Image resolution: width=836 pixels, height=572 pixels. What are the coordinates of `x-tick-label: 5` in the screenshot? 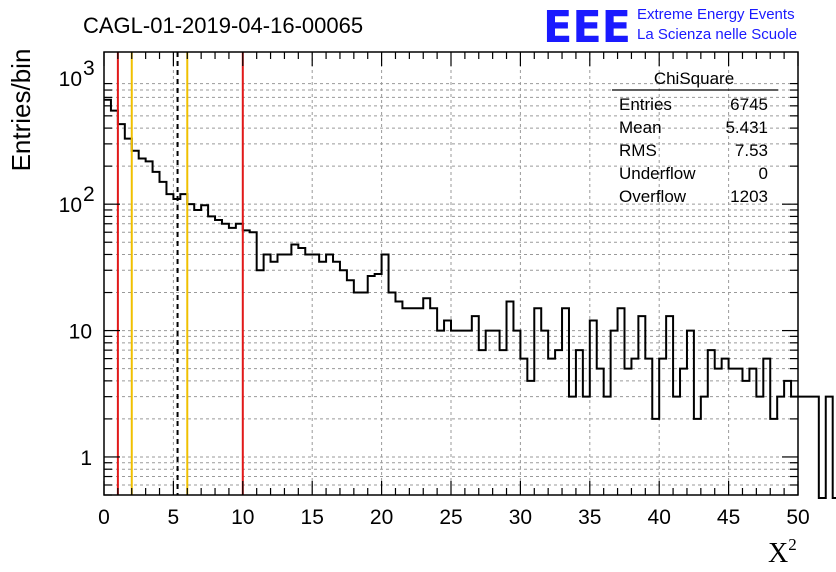 It's located at (174, 517).